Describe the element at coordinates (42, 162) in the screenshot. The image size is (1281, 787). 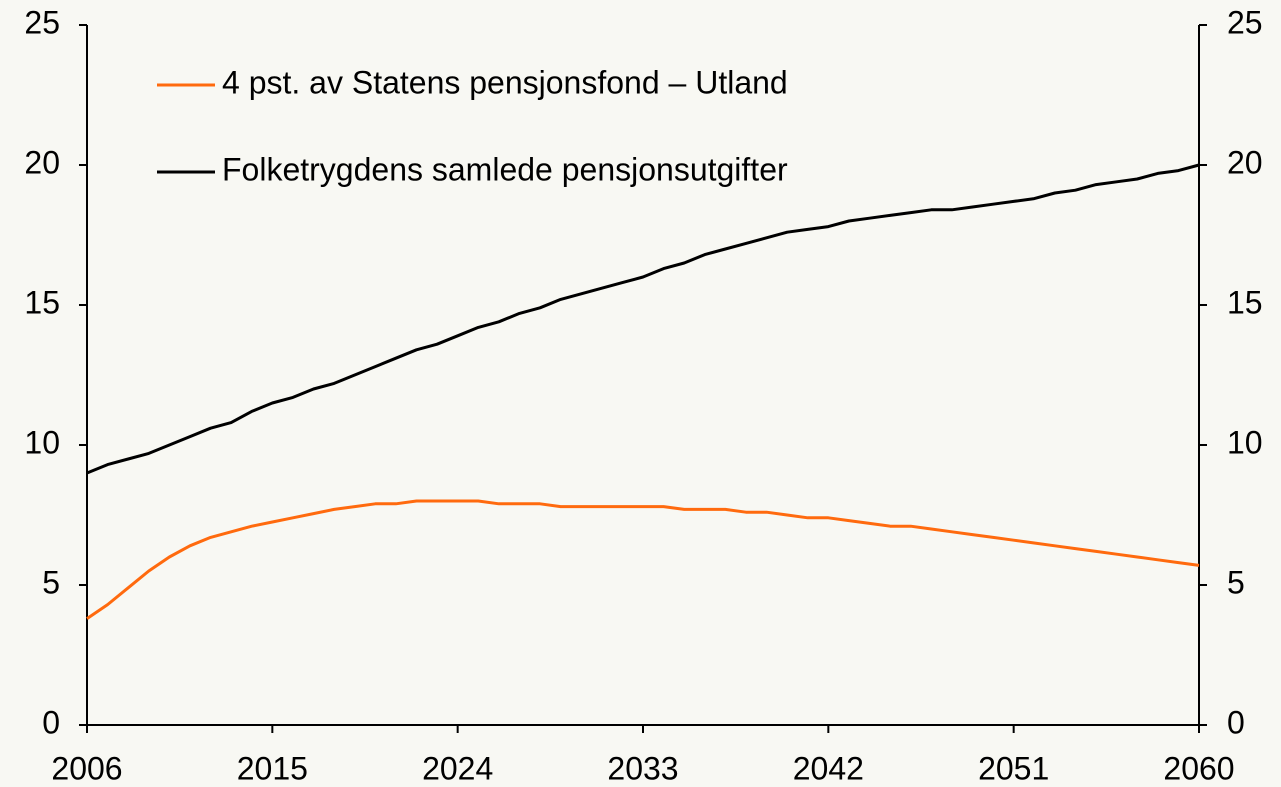
I see `y-tick-label: 20` at that location.